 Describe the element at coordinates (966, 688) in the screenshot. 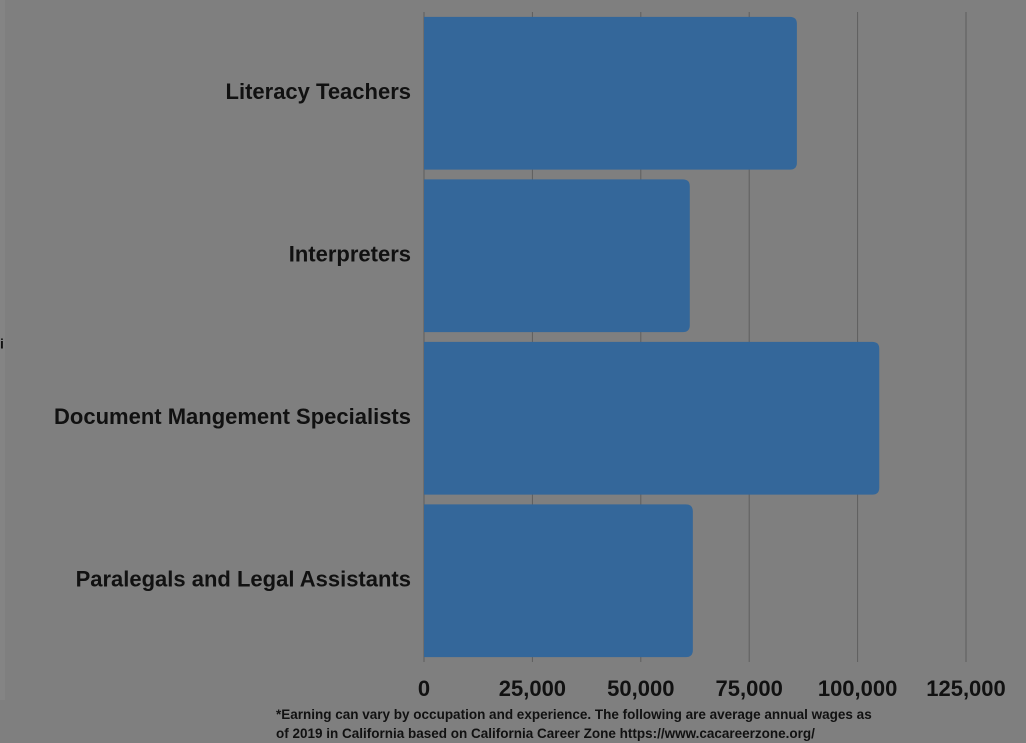

I see `x-tick-label: 125,000` at that location.